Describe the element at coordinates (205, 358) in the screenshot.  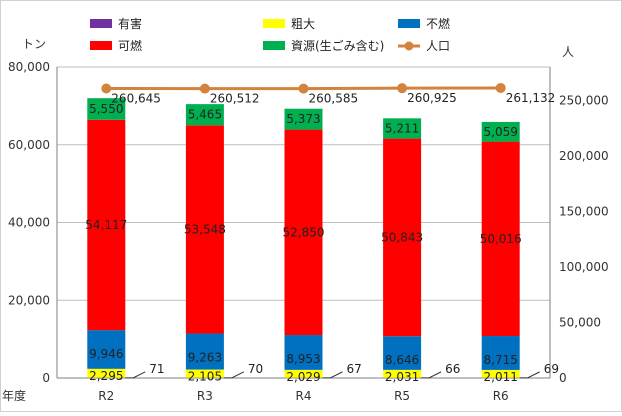
I see `data-label: 9,263` at that location.